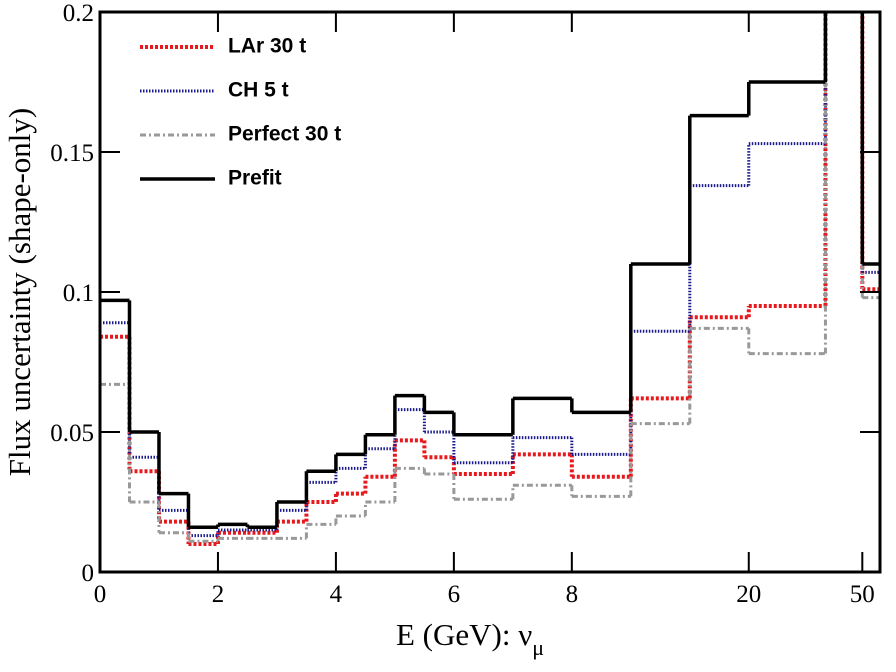 The image size is (896, 672). I want to click on x-tick-label: 4, so click(336, 594).